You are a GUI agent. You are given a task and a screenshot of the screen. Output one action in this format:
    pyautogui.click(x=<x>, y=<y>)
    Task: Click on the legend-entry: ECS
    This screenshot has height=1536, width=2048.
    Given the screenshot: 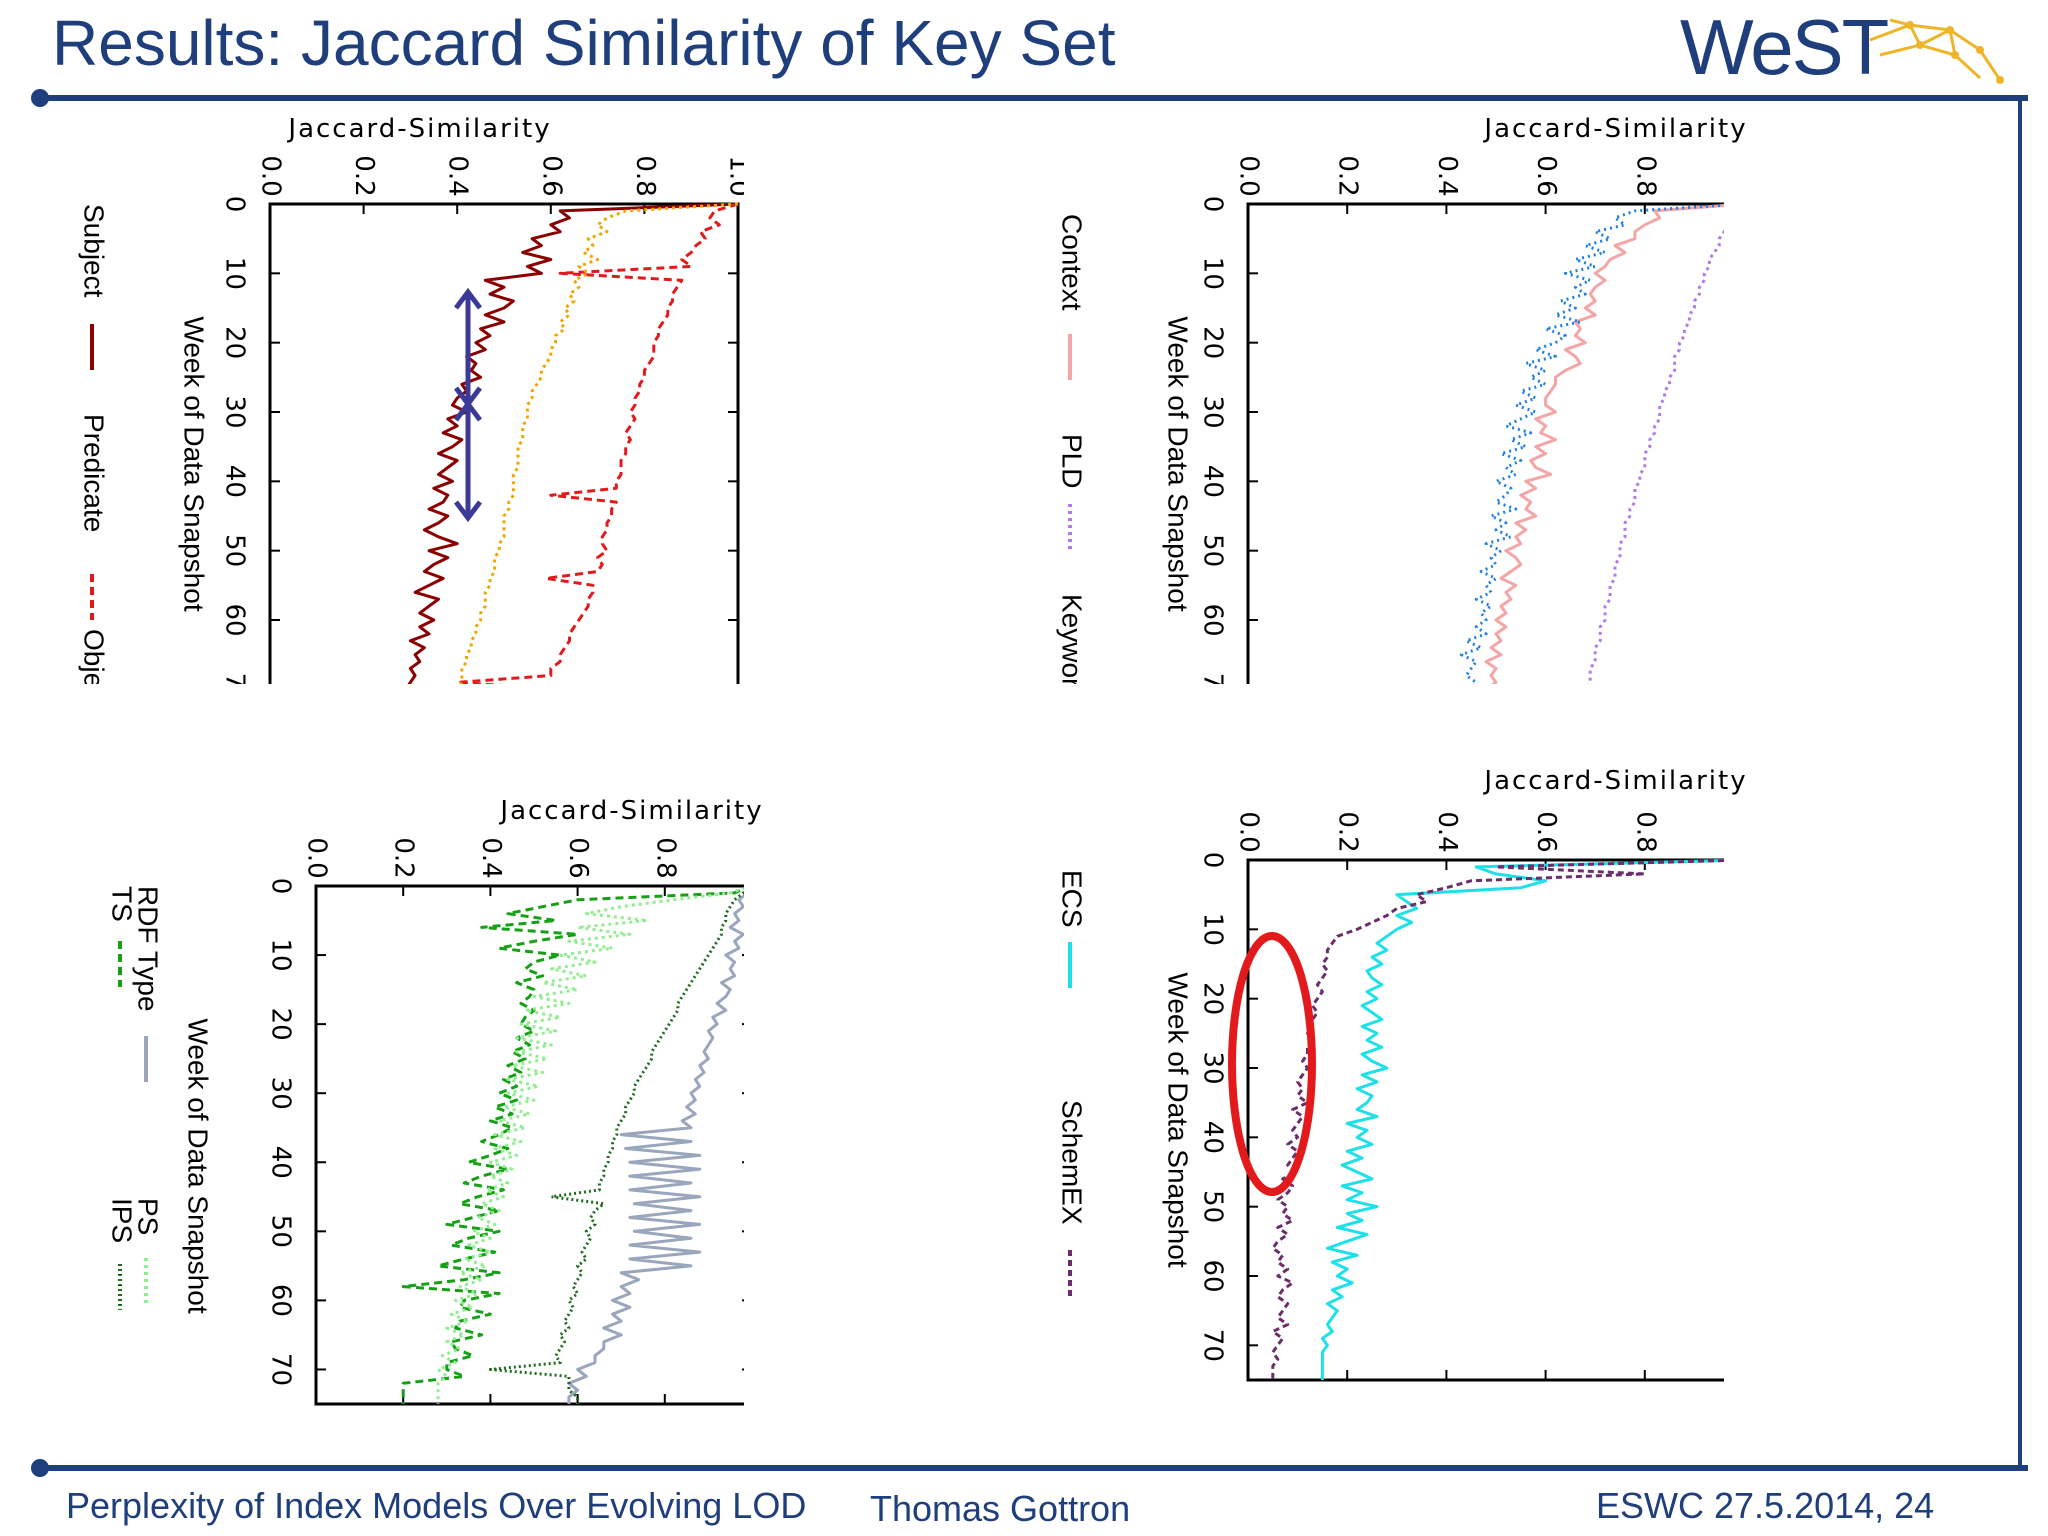 What is the action you would take?
    pyautogui.click(x=1072, y=929)
    